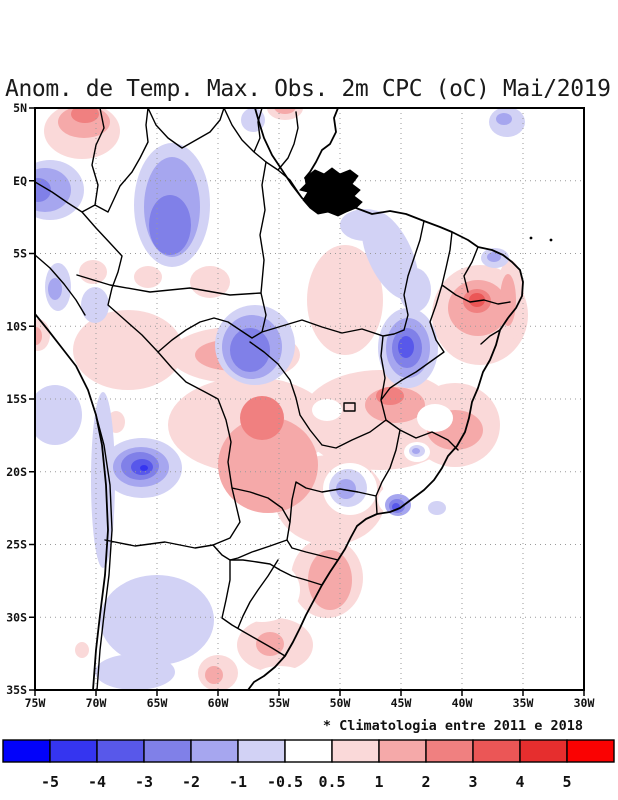 The height and width of the screenshot is (800, 618). What do you see at coordinates (96, 703) in the screenshot?
I see `lon-tick-label: 70W` at bounding box center [96, 703].